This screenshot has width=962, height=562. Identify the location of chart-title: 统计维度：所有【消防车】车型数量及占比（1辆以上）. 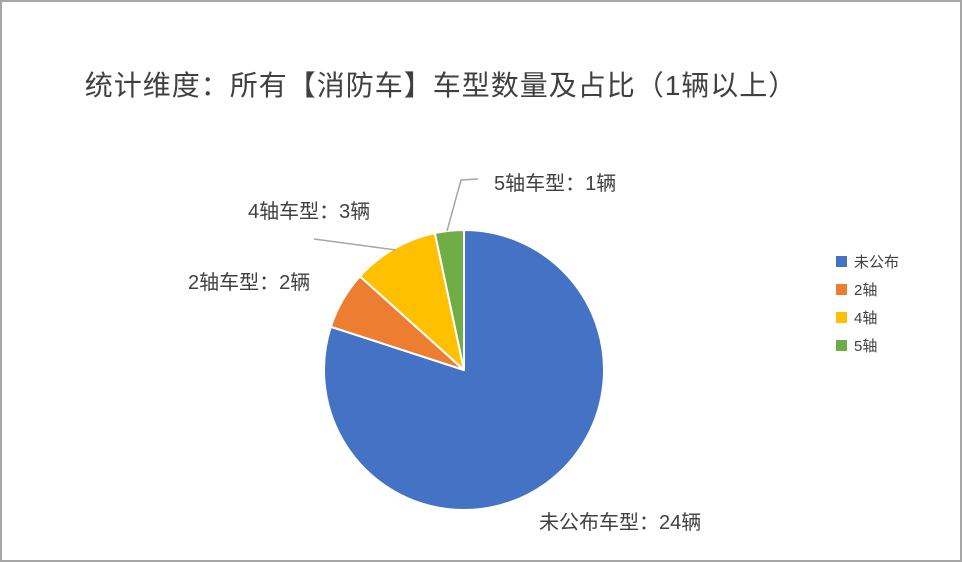
(441, 85).